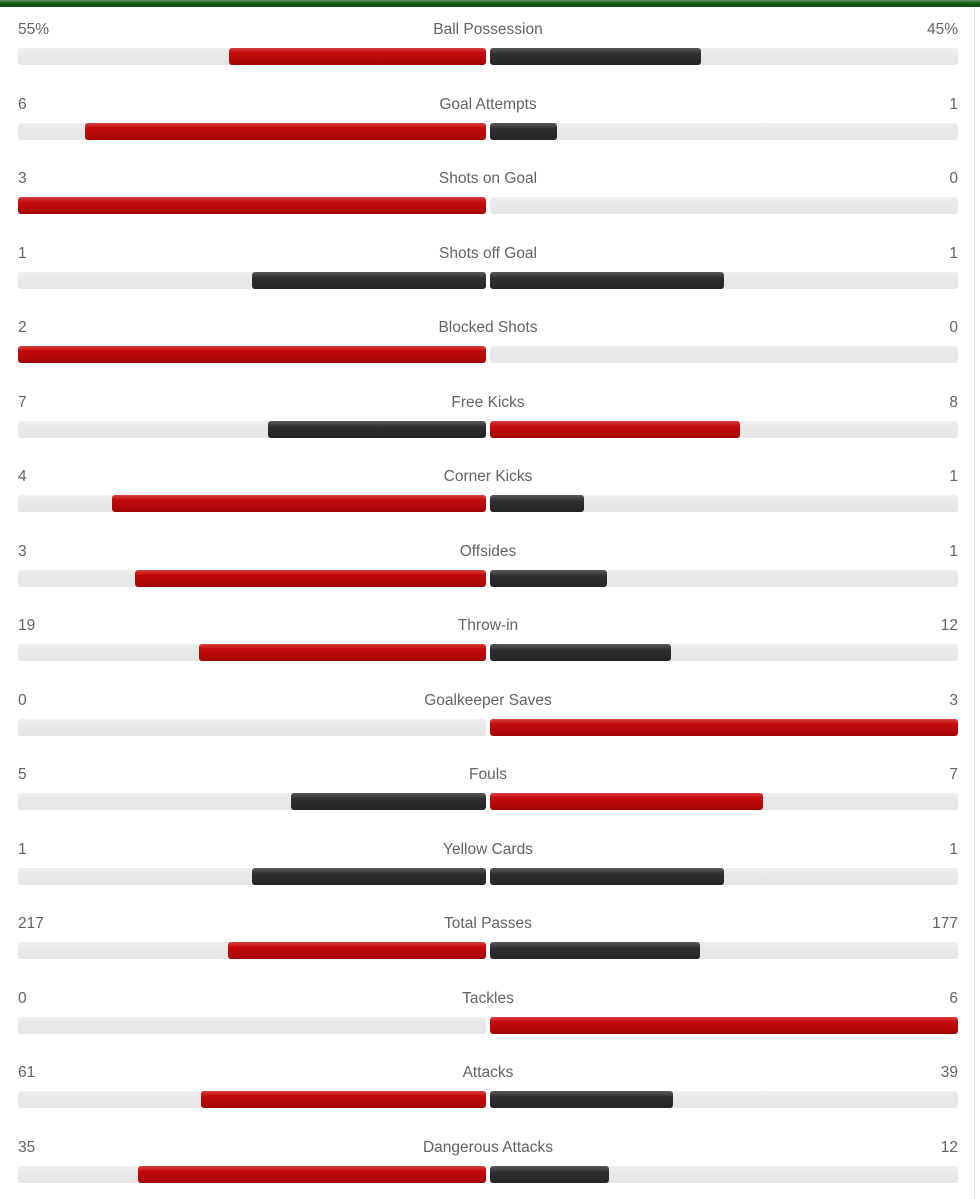 The height and width of the screenshot is (1199, 980). I want to click on stat-label: Dangerous Attacks, so click(488, 1147).